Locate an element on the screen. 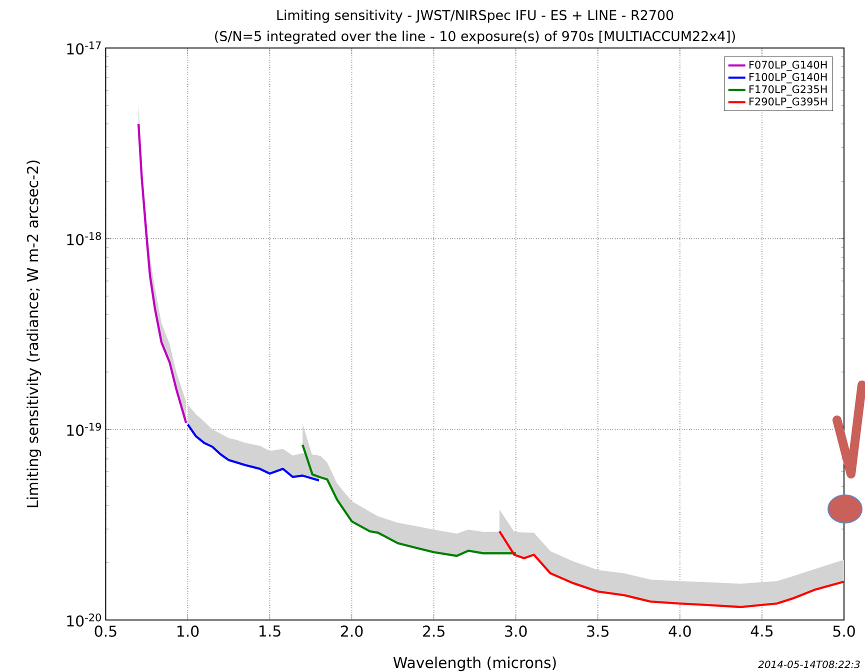 The width and height of the screenshot is (865, 672). x-tick-label: 3.0 is located at coordinates (516, 631).